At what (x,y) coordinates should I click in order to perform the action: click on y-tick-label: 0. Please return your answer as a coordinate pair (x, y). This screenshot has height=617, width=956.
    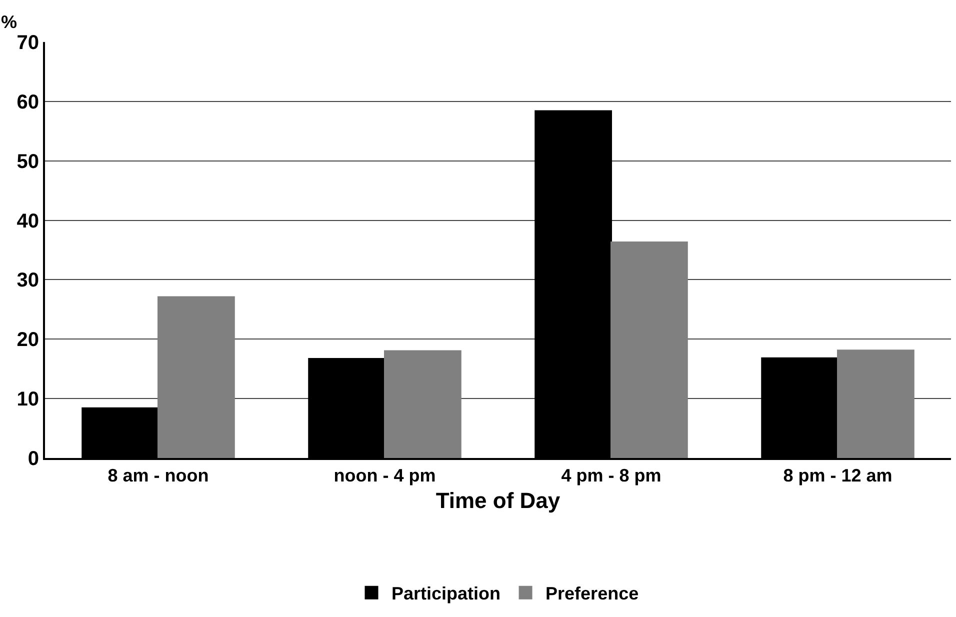
    Looking at the image, I should click on (33, 459).